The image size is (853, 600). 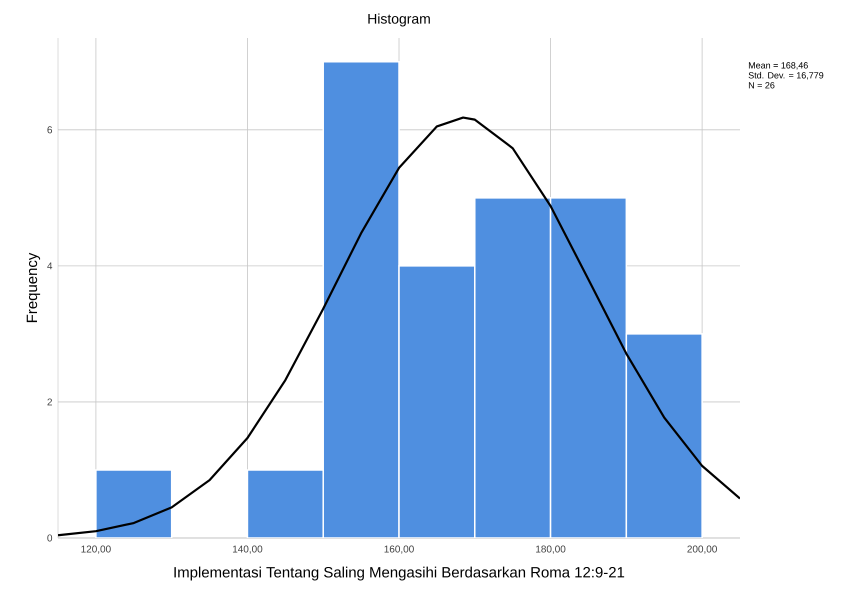 I want to click on y-tick-label: 4, so click(x=49, y=266).